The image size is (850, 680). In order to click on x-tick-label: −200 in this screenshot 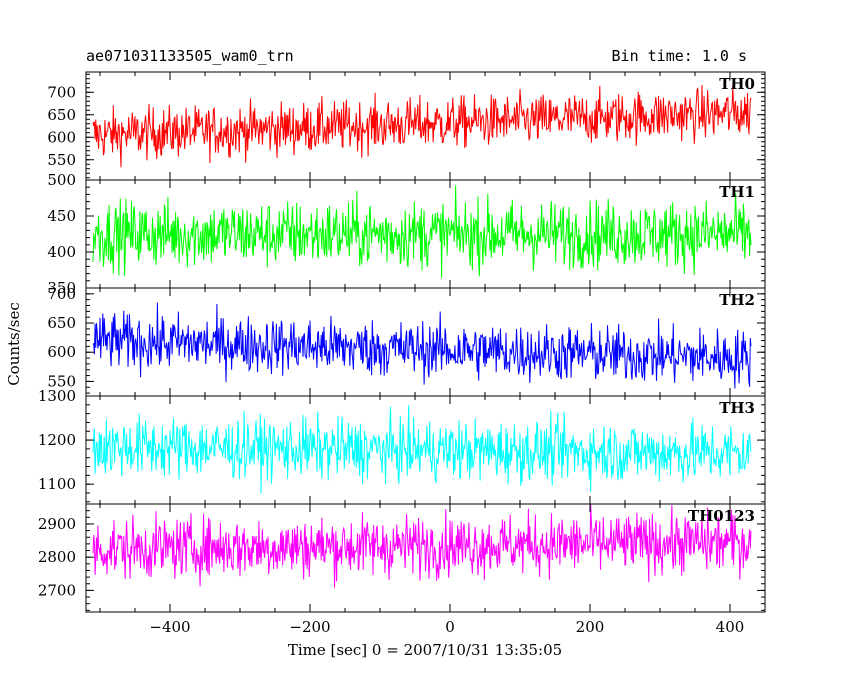, I will do `click(309, 627)`.